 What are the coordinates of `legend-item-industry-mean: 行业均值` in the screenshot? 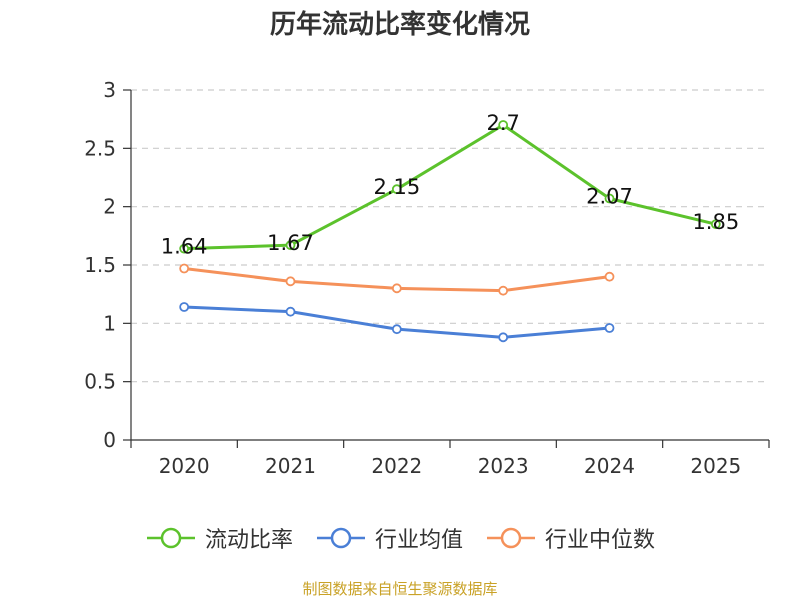 It's located at (389, 538).